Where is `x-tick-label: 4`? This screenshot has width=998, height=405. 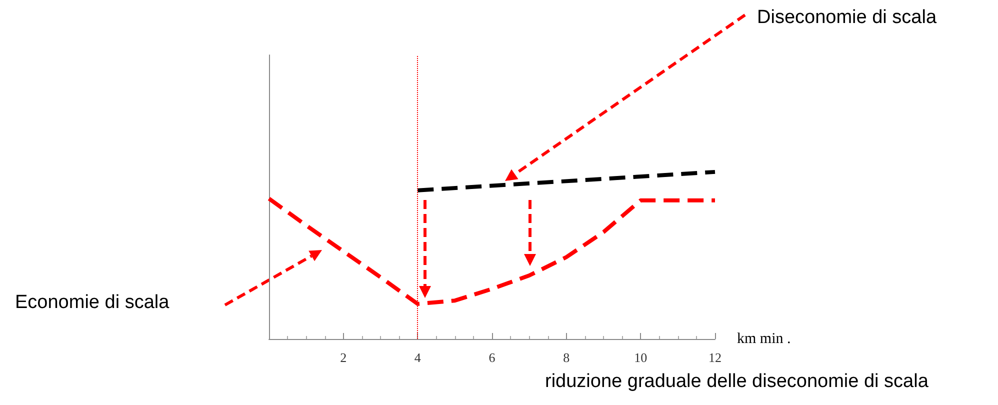
x-tick-label: 4 is located at coordinates (418, 357).